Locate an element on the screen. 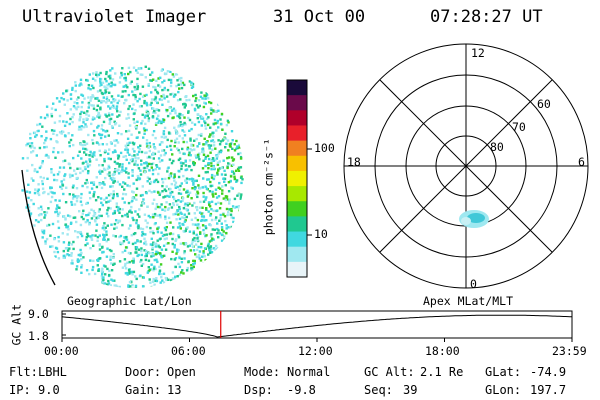  glon-value: 197.7 is located at coordinates (548, 390).